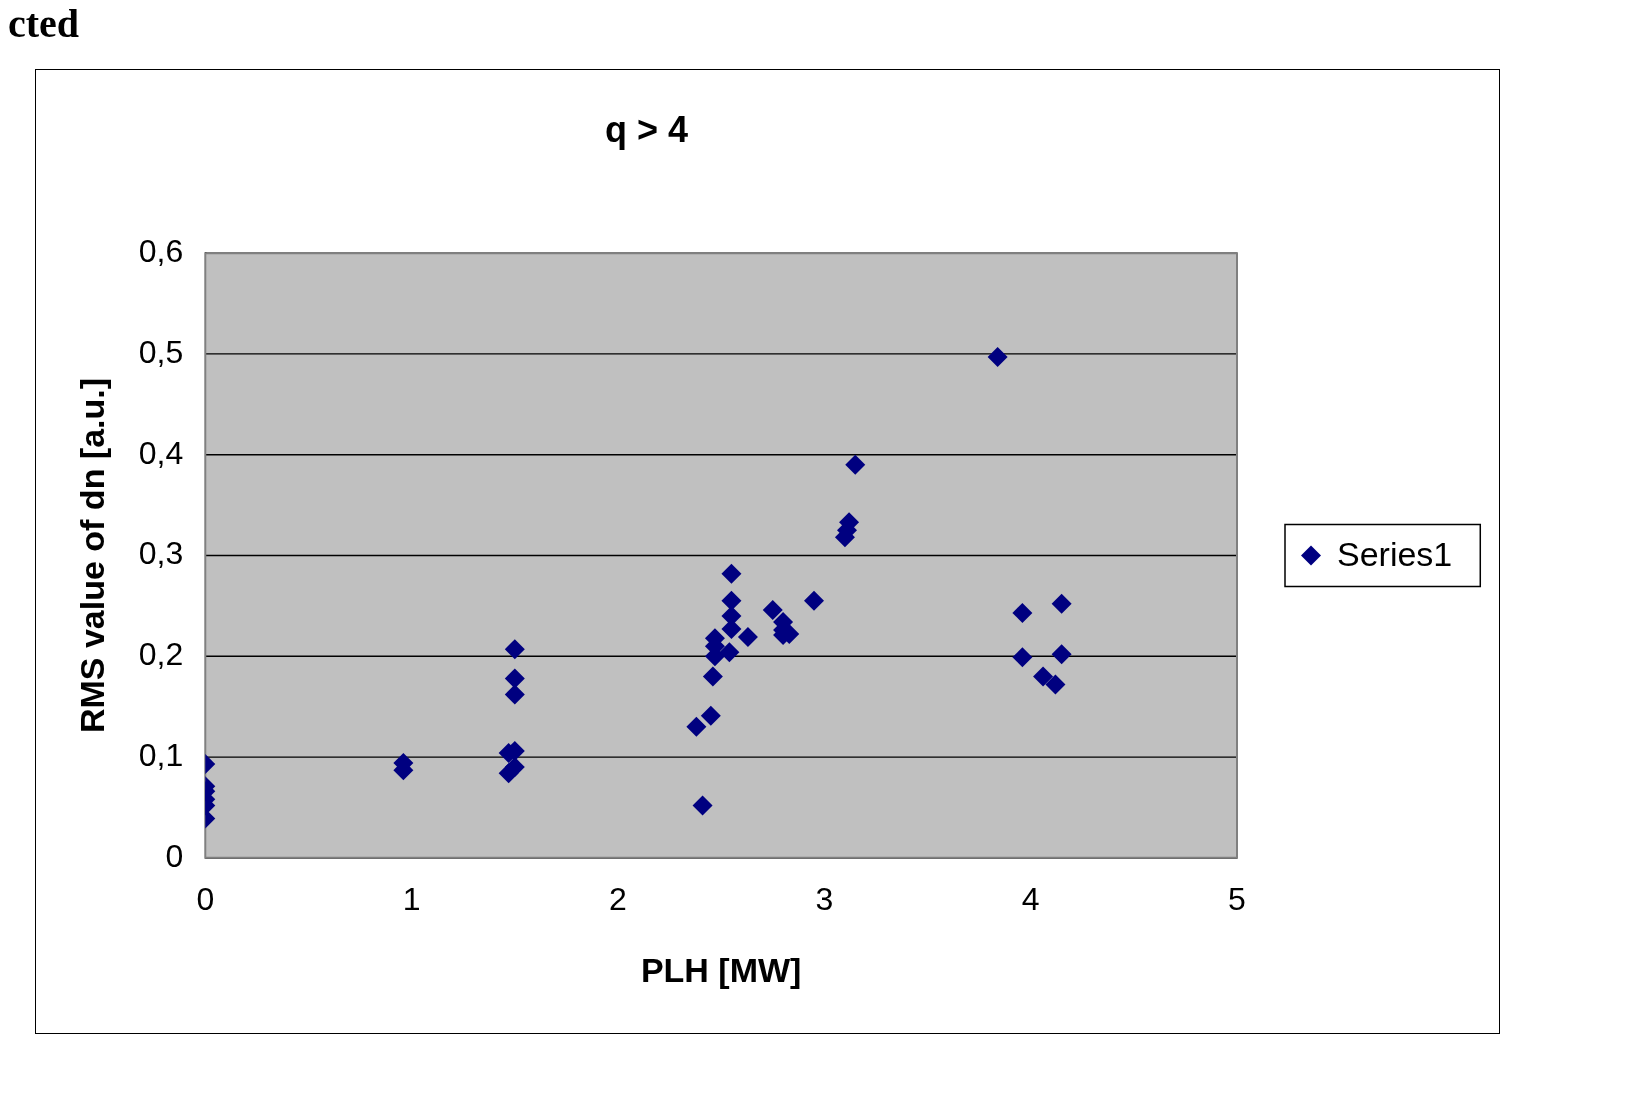 The width and height of the screenshot is (1645, 1093). Describe the element at coordinates (205, 898) in the screenshot. I see `x-tick-label: 0` at that location.